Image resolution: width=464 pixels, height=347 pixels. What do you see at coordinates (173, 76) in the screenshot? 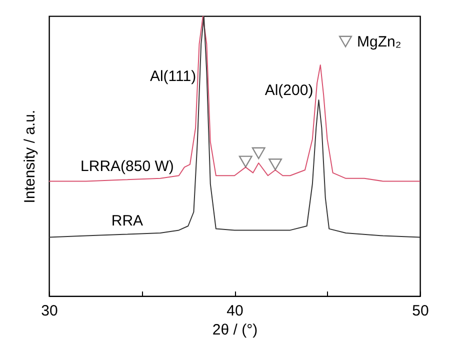
I see `annotation: Al(111)` at bounding box center [173, 76].